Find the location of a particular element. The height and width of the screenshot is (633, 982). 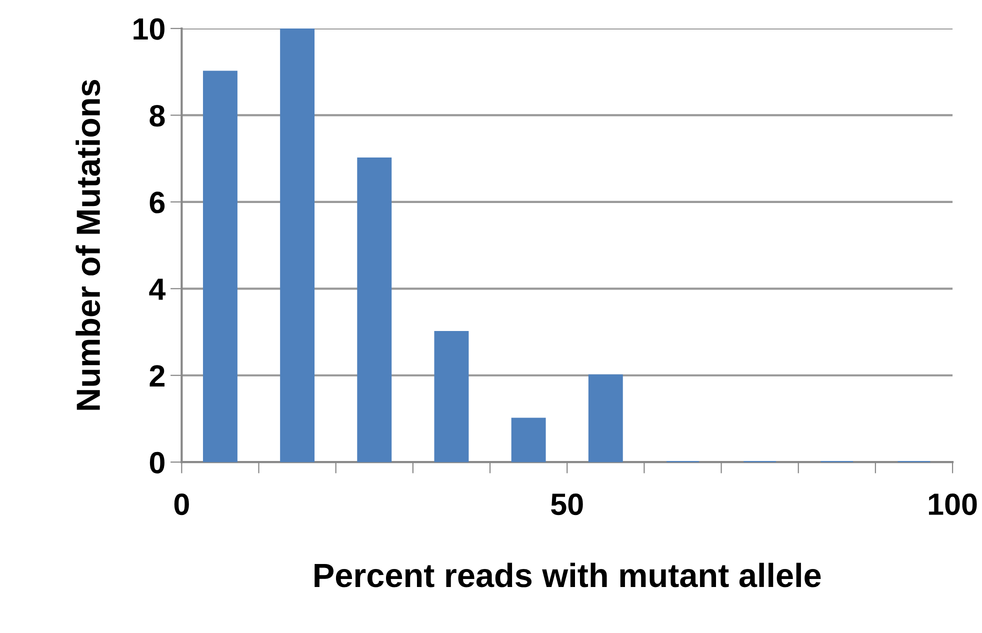

x-tick-label: 0 is located at coordinates (181, 504).